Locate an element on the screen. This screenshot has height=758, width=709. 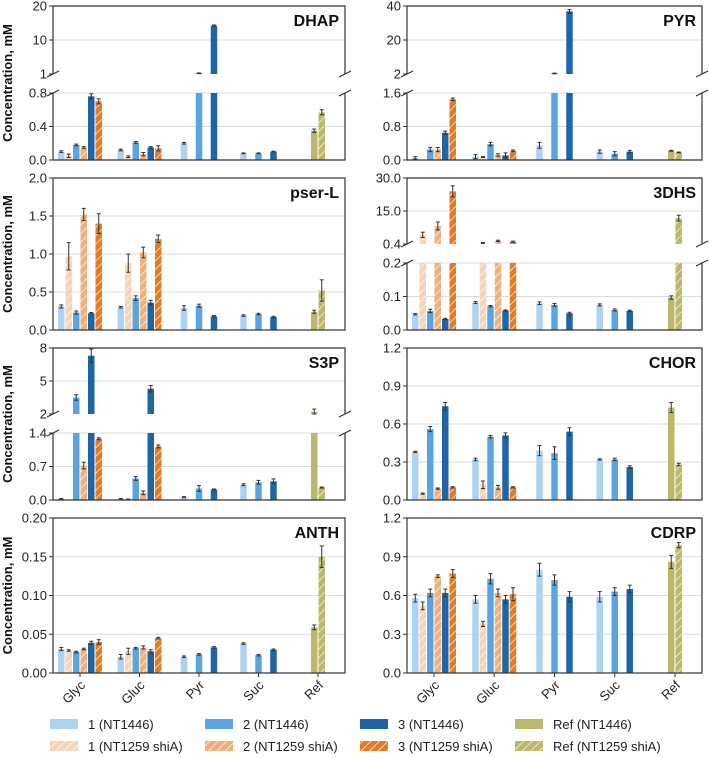
bar-dhap-gluc-s1s is located at coordinates (128, 158).